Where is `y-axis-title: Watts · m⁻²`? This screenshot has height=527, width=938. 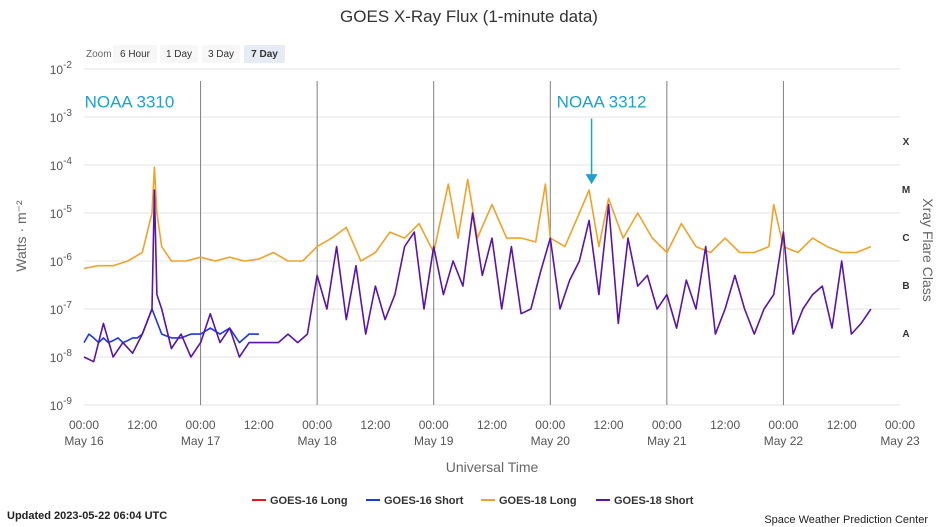 y-axis-title: Watts · m⁻² is located at coordinates (21, 236).